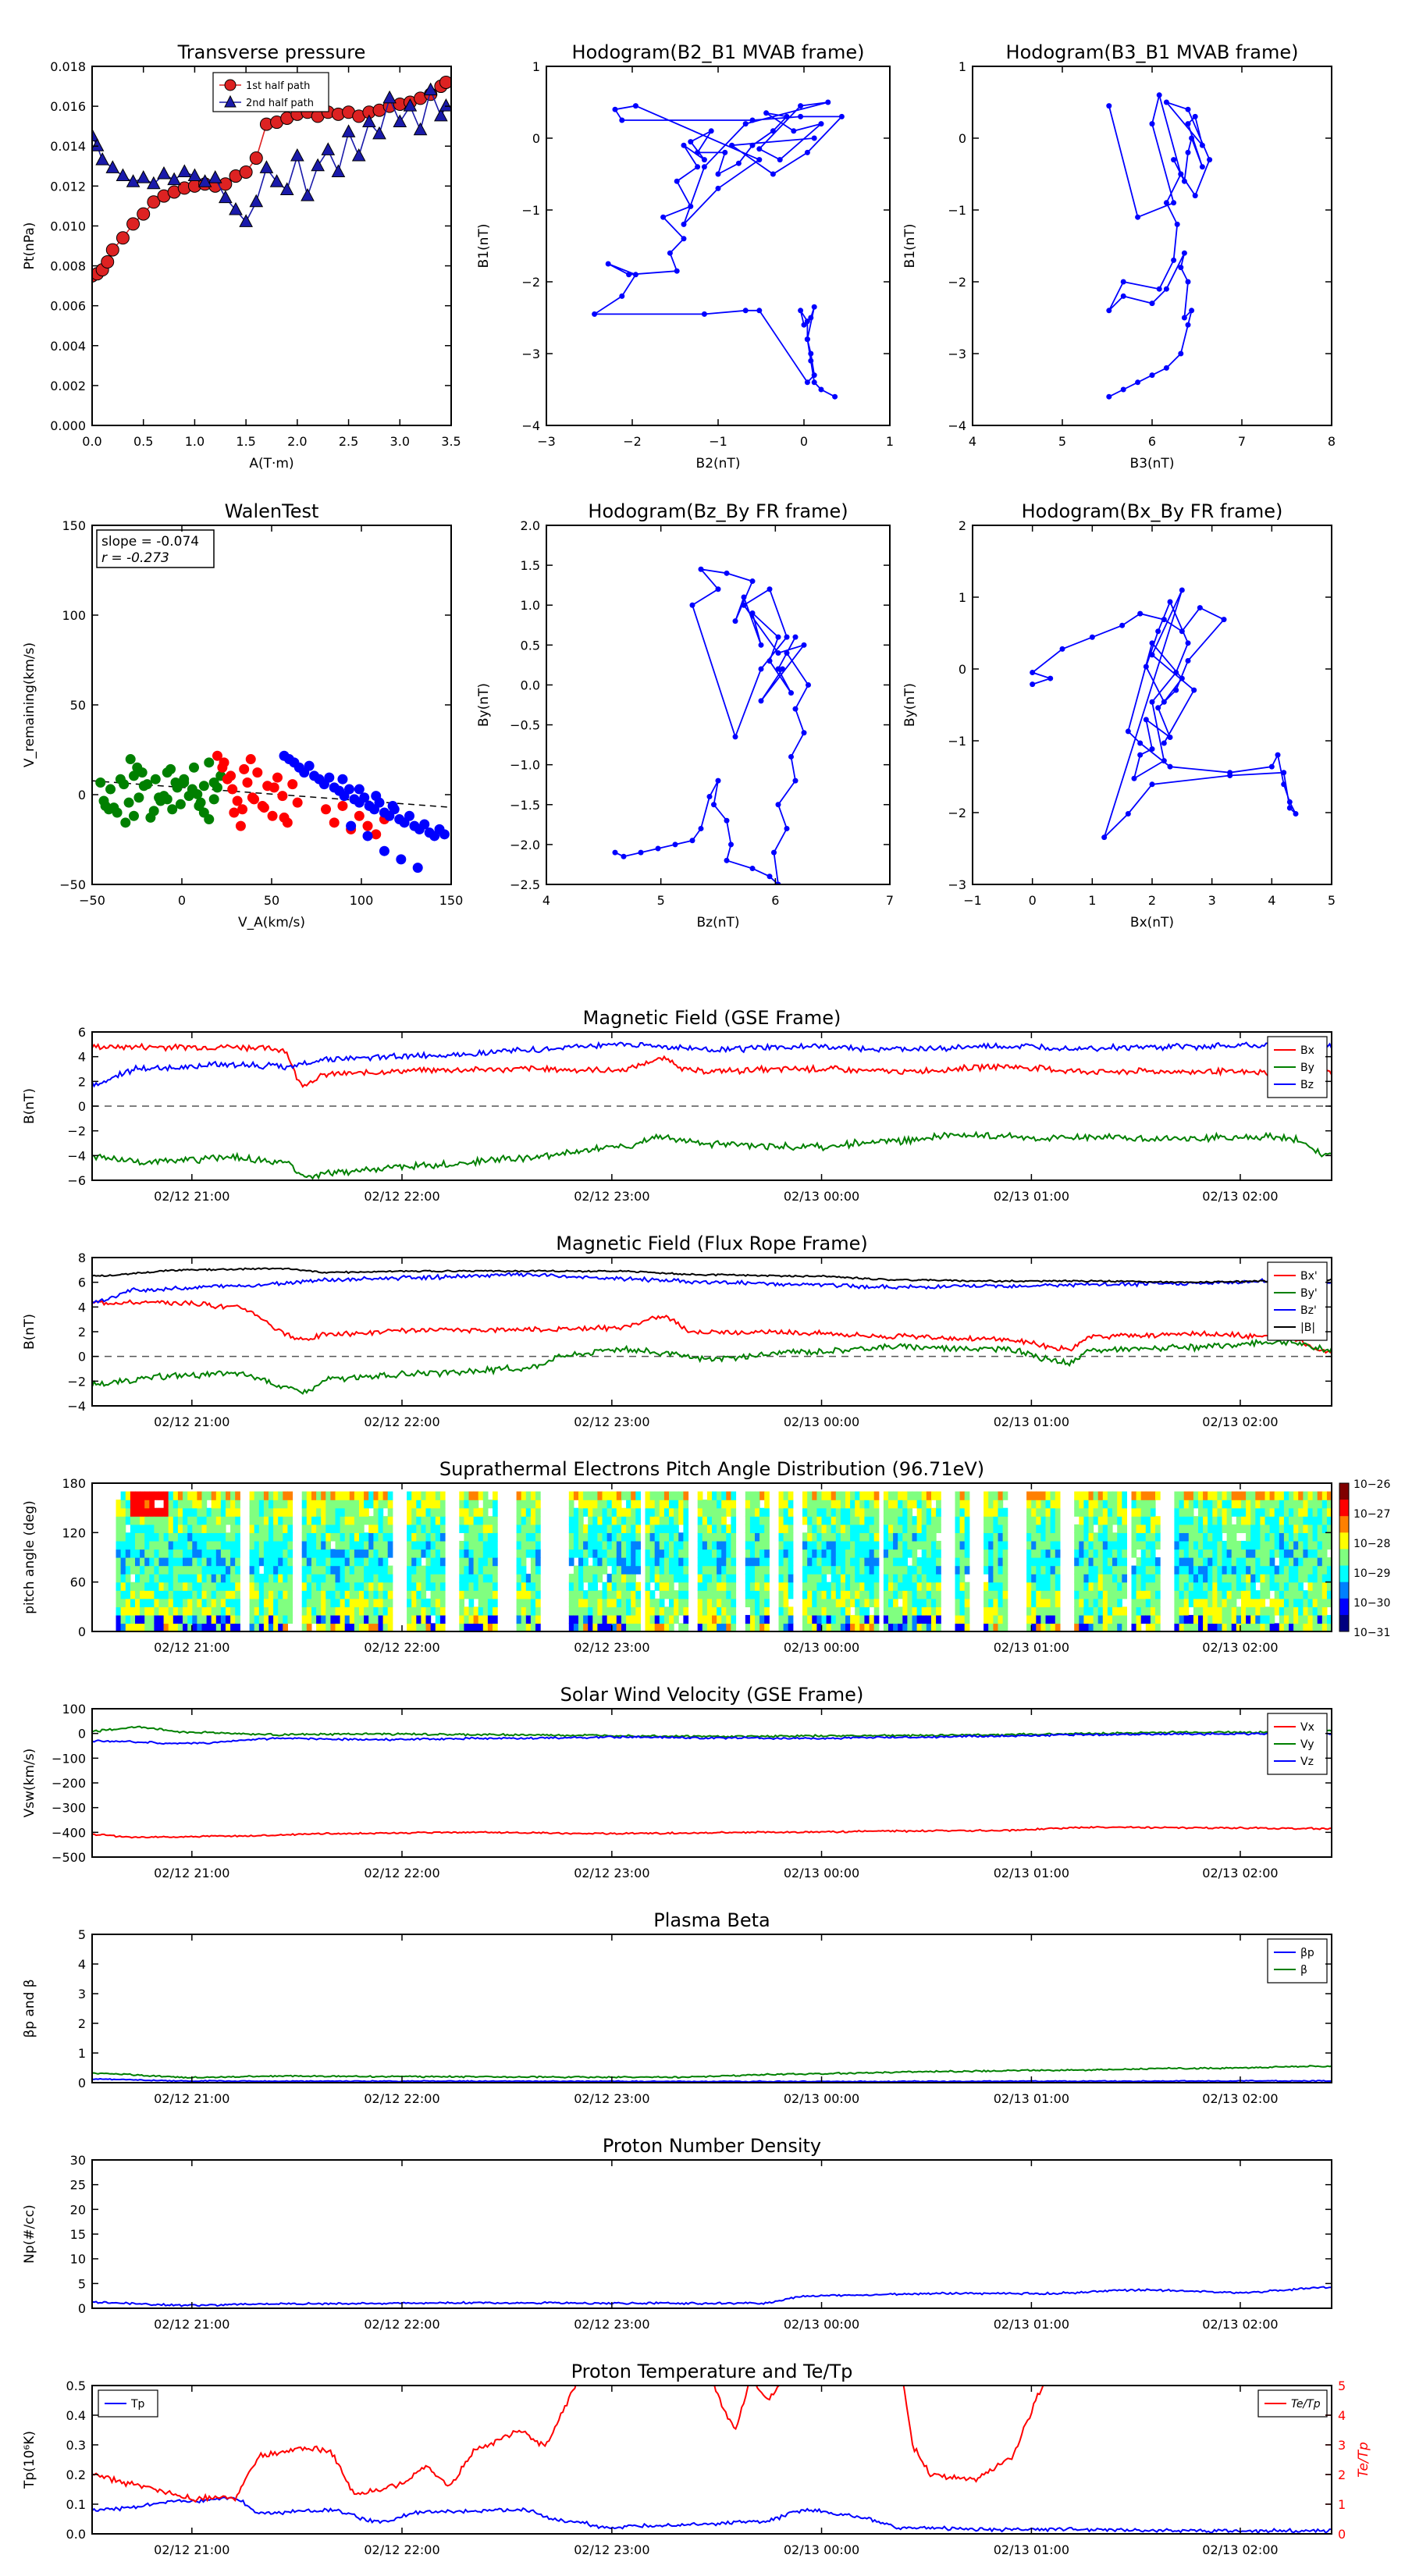 Image resolution: width=1405 pixels, height=2576 pixels. Describe the element at coordinates (525, 884) in the screenshot. I see `y-tick-label: −2.5` at that location.